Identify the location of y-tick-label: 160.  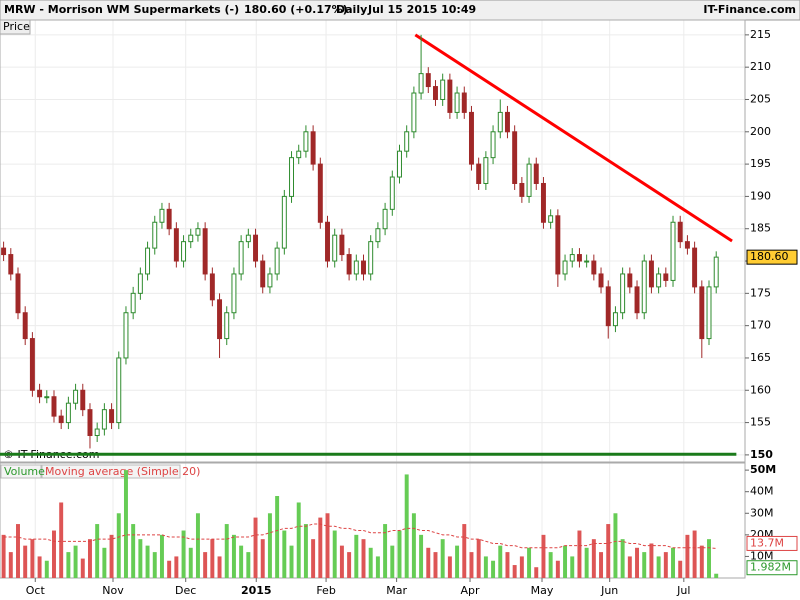
(760, 389).